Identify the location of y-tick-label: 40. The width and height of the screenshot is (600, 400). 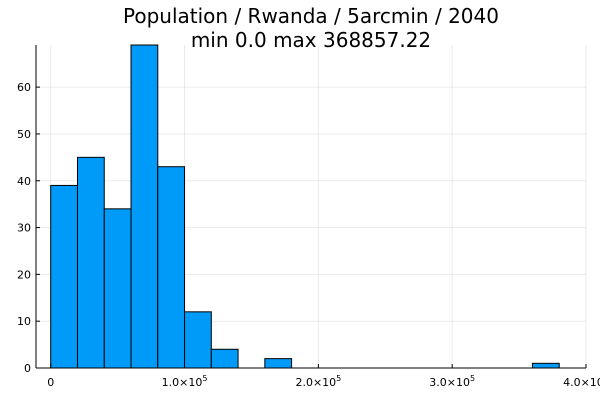
(24, 181).